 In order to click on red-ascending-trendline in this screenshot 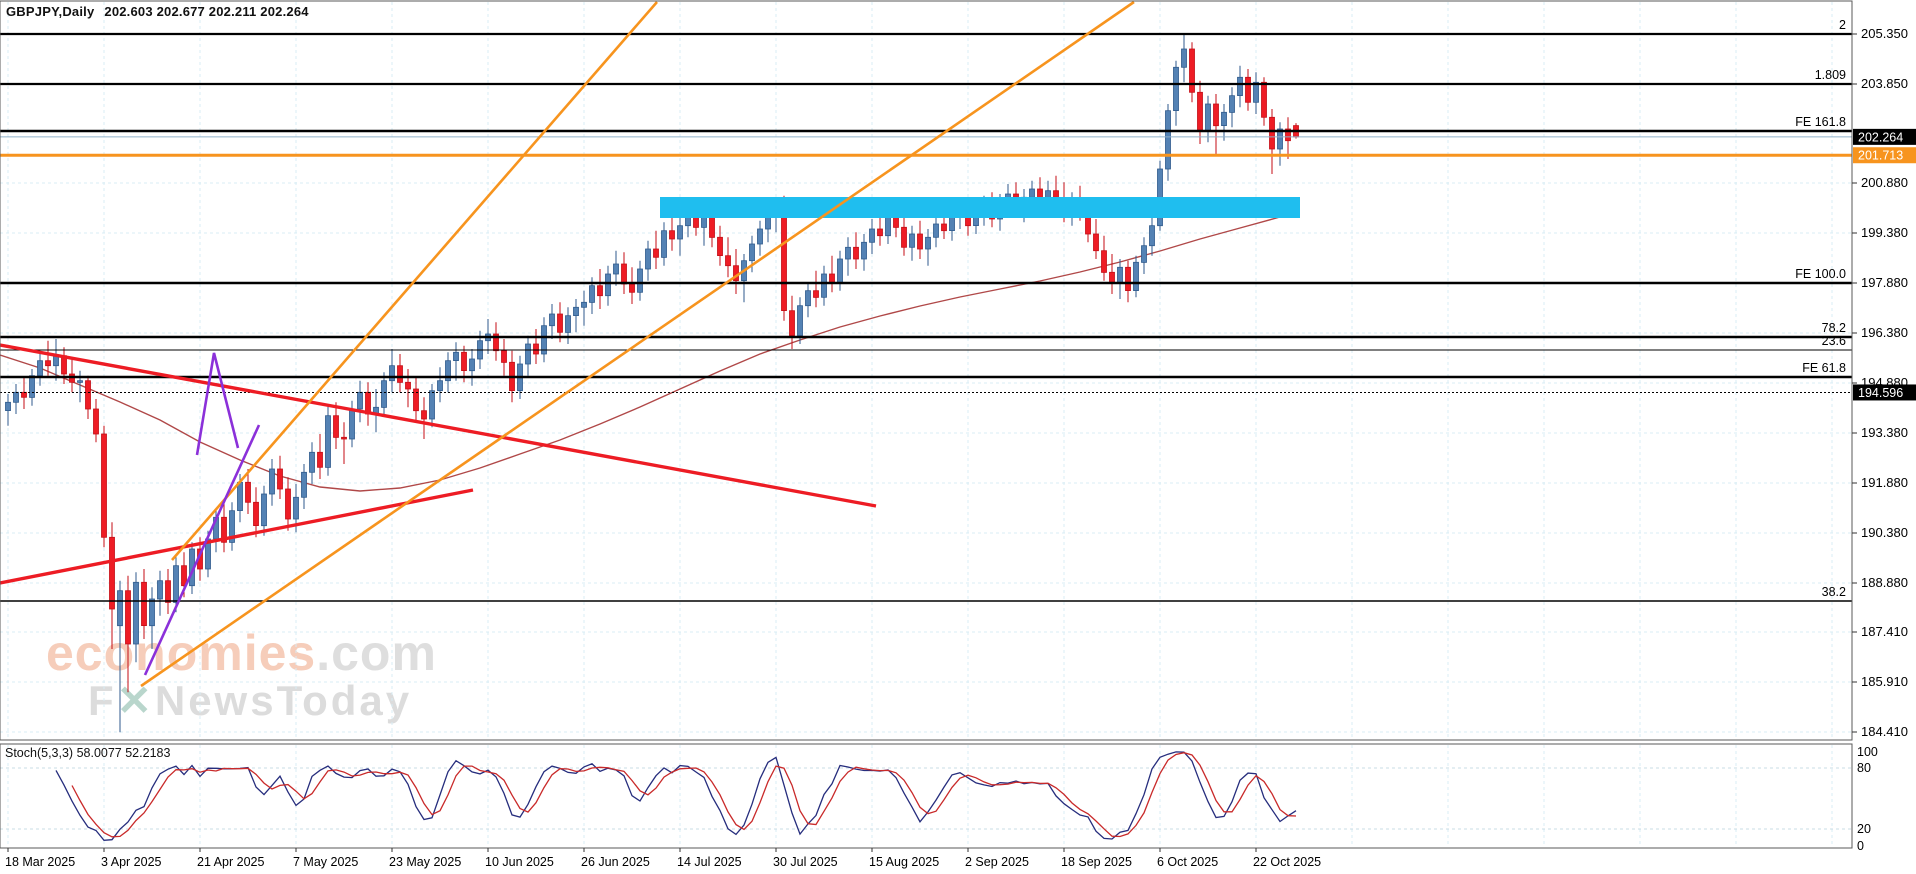, I will do `click(237, 536)`.